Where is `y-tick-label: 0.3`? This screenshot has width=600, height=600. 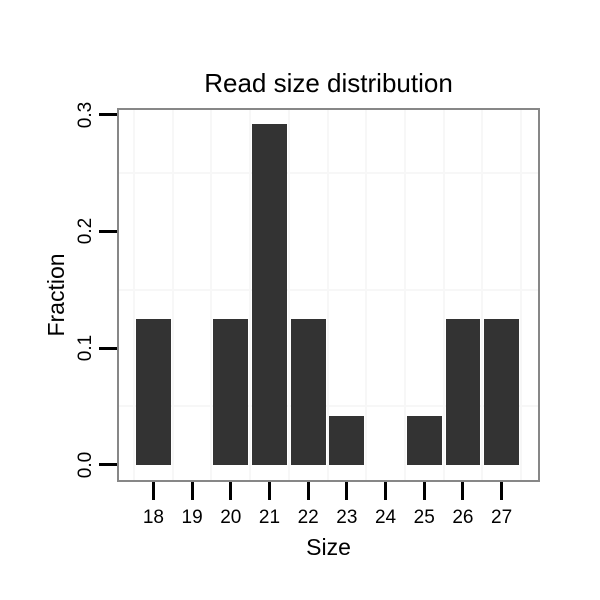
y-tick-label: 0.3 is located at coordinates (85, 114).